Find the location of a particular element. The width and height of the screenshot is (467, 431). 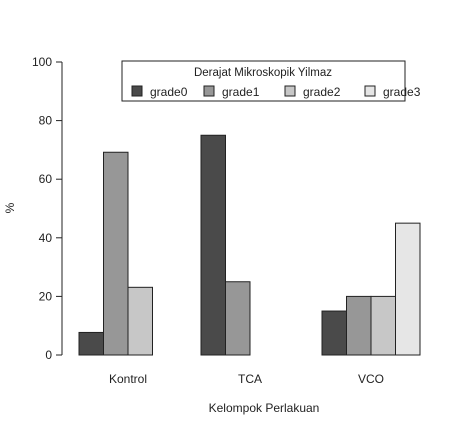

y-axis: 0 20 40 60 80 100 is located at coordinates (47, 208).